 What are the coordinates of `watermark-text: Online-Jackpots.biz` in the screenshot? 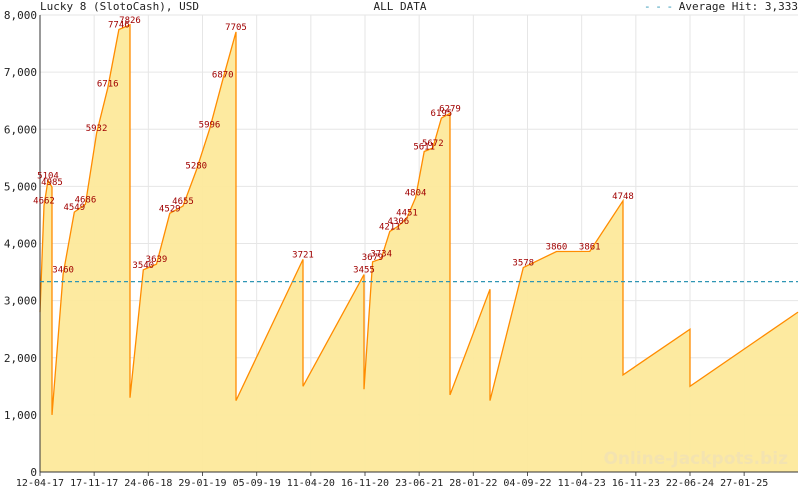 It's located at (695, 459).